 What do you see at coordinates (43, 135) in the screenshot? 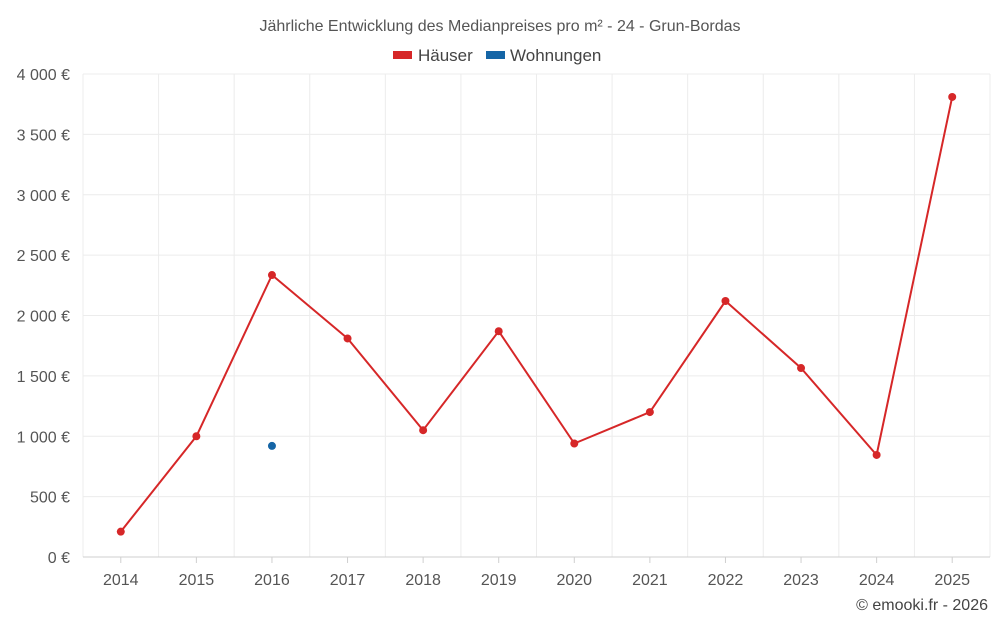
I see `y-tick-label: 3 500 €` at bounding box center [43, 135].